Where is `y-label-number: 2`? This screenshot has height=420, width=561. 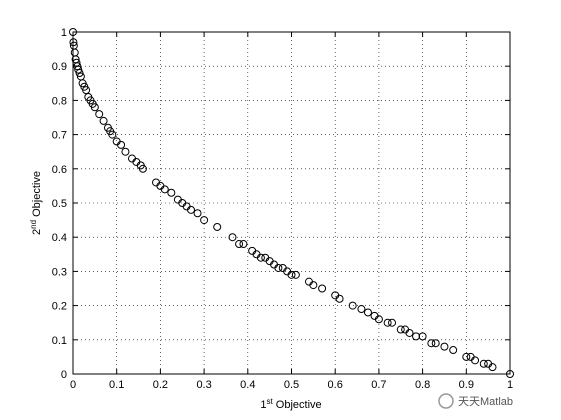
y-label-number: 2 is located at coordinates (37, 232).